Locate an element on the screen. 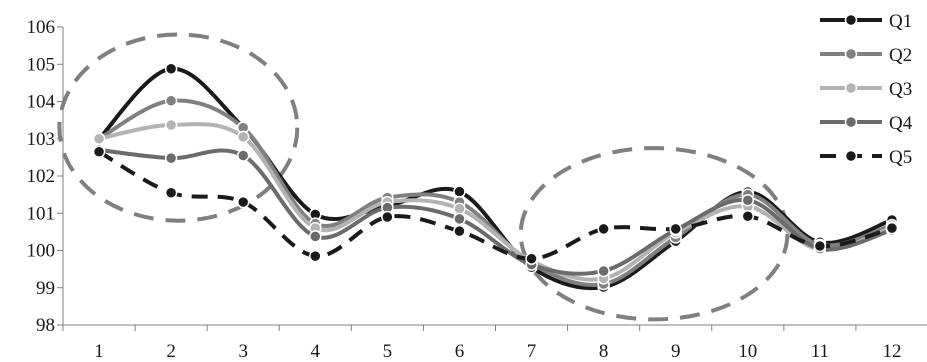  y-tick-label: 100 is located at coordinates (41, 251).